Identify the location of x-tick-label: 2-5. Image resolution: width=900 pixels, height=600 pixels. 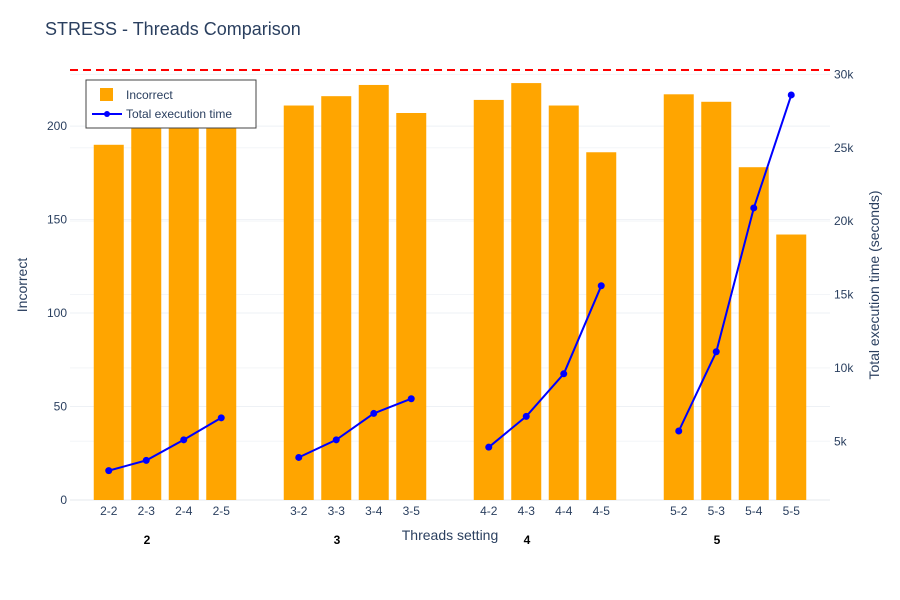
(222, 511).